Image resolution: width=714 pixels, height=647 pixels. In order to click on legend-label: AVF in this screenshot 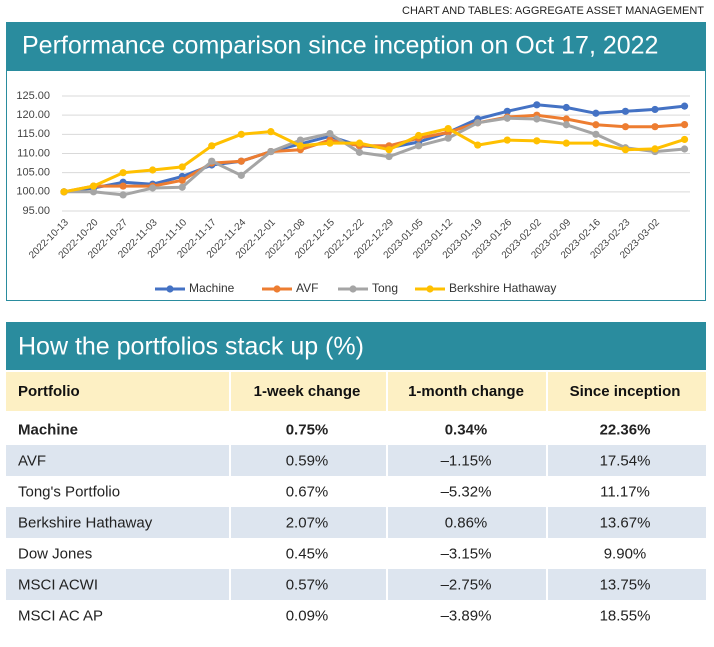, I will do `click(307, 288)`.